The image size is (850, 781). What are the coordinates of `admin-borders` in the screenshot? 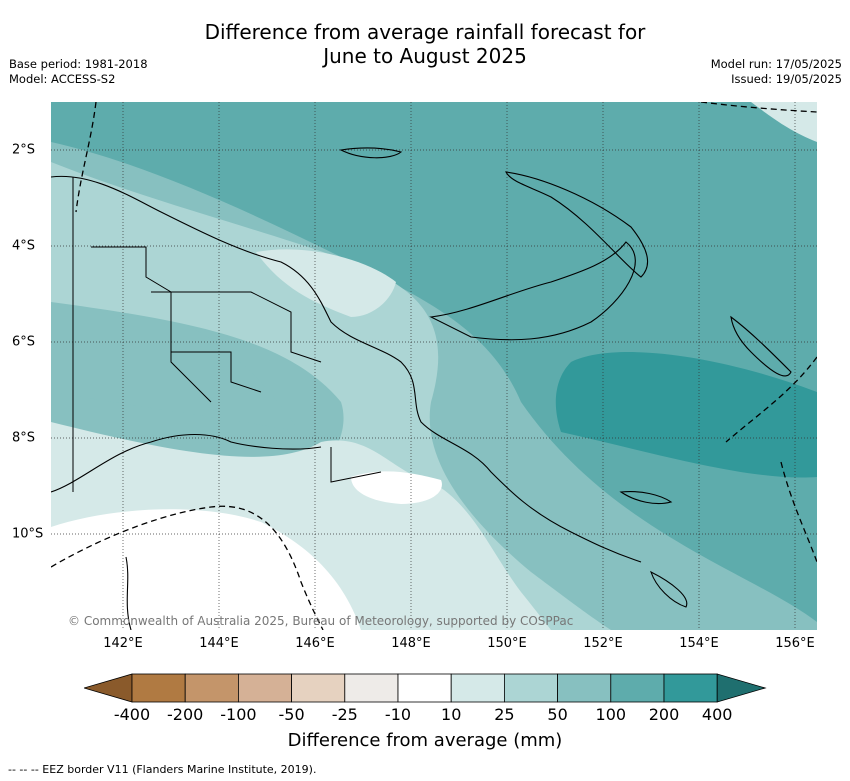 It's located at (227, 334).